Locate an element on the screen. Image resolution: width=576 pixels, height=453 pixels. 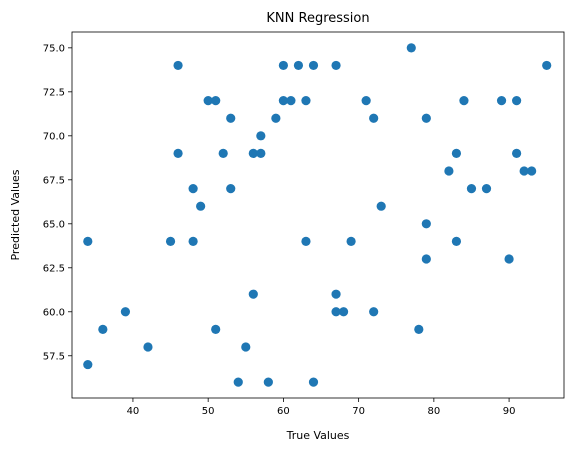
x-tick-label: 80 is located at coordinates (433, 411).